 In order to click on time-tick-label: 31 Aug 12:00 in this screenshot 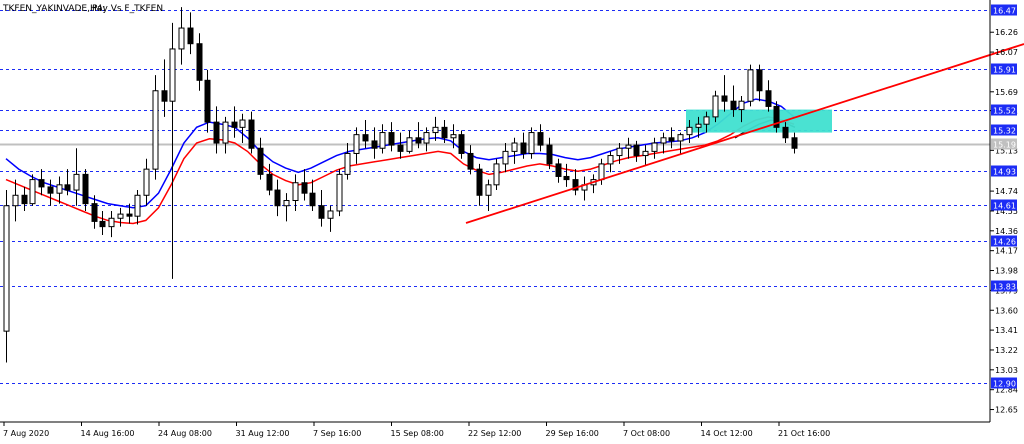, I will do `click(263, 433)`.